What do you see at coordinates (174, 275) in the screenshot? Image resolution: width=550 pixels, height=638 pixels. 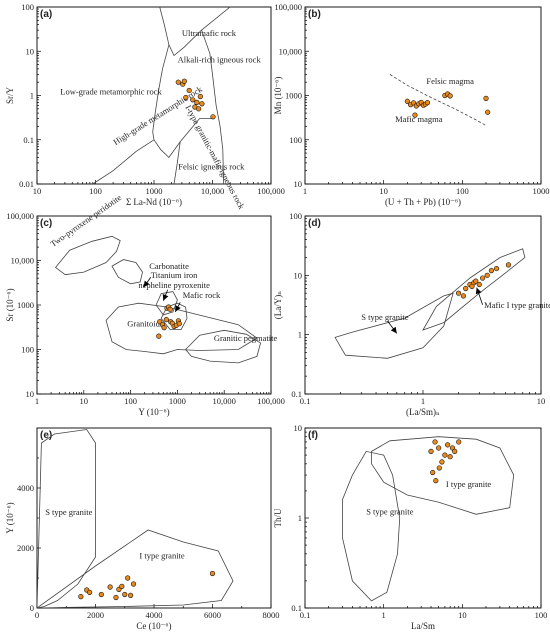 I see `field-label-line: Titanium iron` at bounding box center [174, 275].